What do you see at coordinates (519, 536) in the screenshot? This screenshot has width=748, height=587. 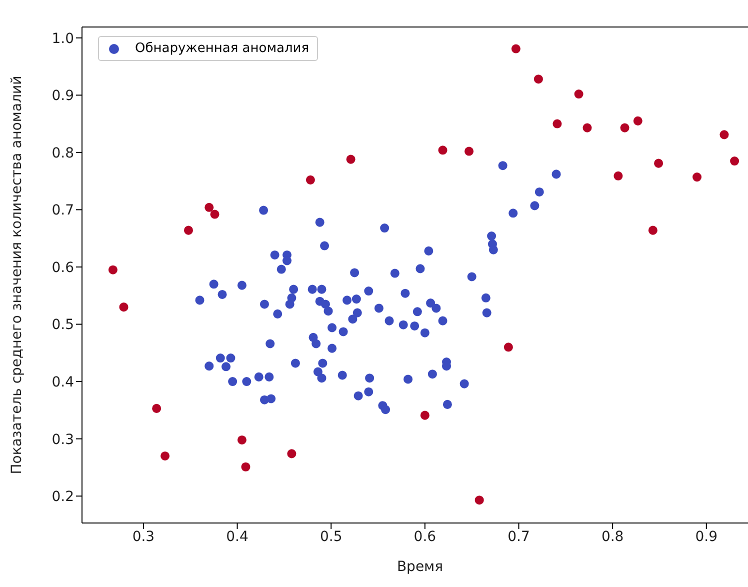 I see `x-tick-label: 0.7` at bounding box center [519, 536].